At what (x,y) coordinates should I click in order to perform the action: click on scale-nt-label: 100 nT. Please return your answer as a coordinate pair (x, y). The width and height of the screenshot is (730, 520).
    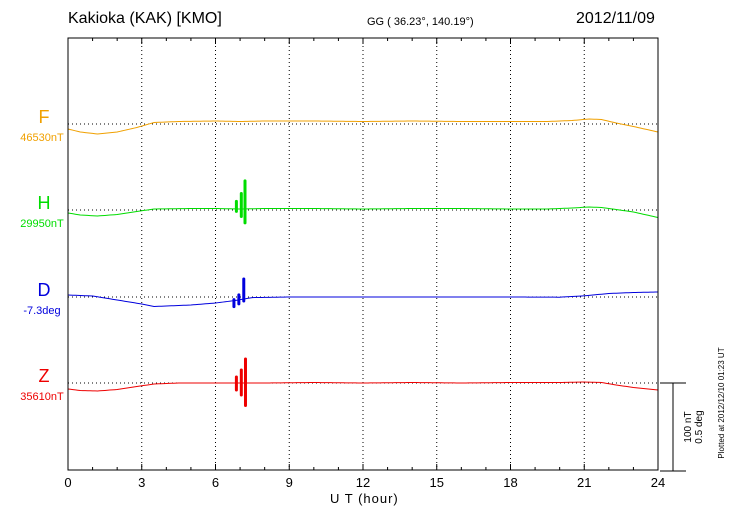
    Looking at the image, I should click on (688, 426).